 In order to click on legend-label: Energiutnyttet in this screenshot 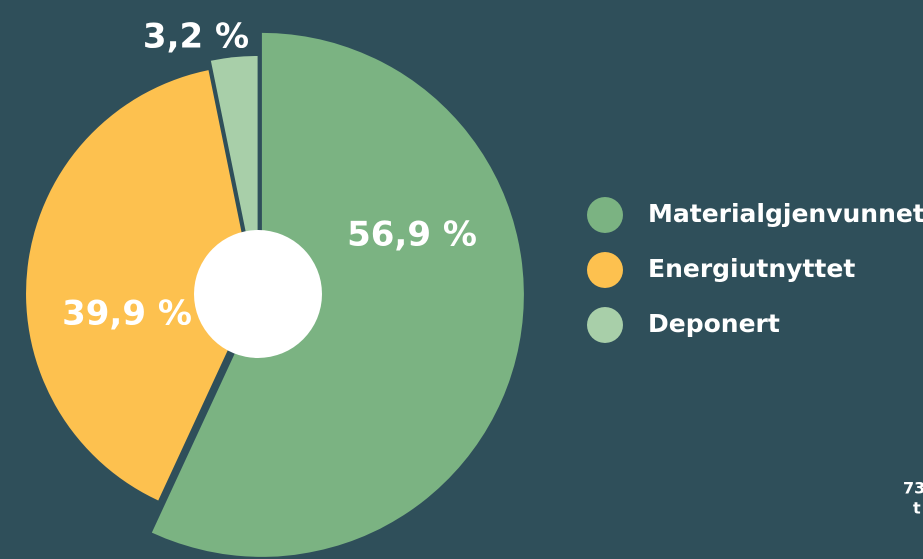, I will do `click(751, 268)`.